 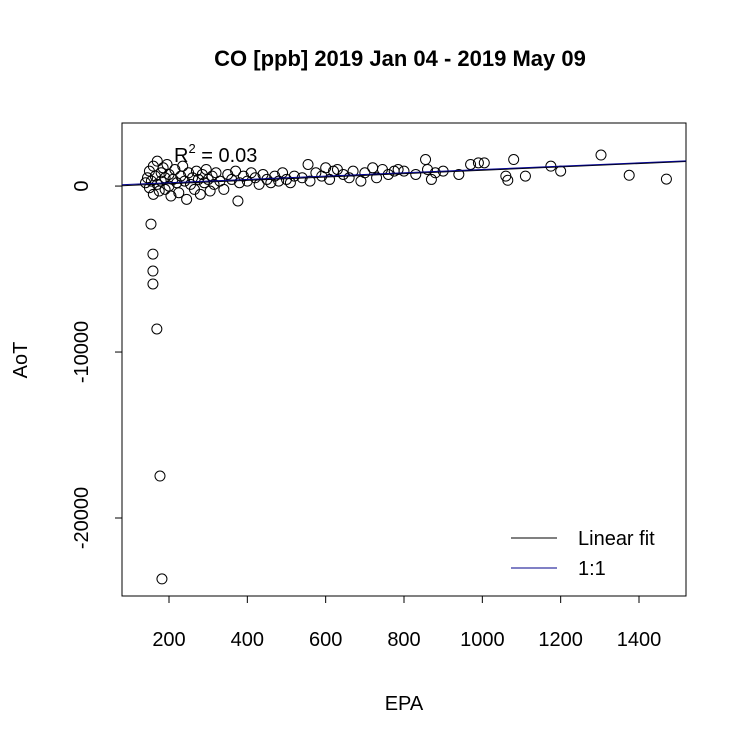 What do you see at coordinates (560, 640) in the screenshot?
I see `x-tick-label: 1200` at bounding box center [560, 640].